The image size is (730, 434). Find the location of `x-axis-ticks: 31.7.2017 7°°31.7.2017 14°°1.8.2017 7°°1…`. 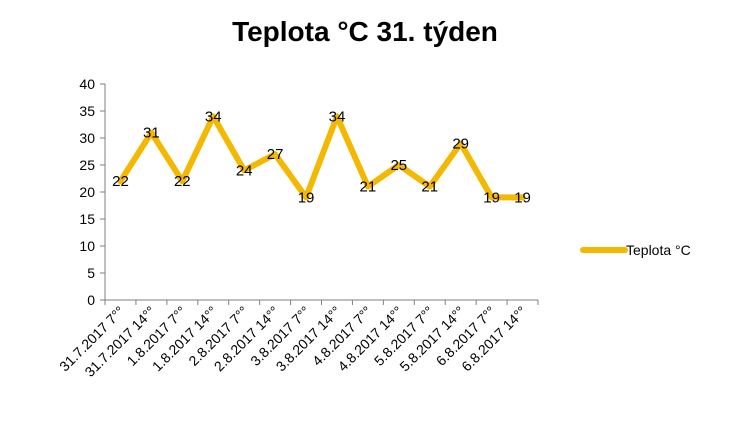

x-axis-ticks: 31.7.2017 7°°31.7.2017 14°°1.8.2017 7°°1… is located at coordinates (297, 340).